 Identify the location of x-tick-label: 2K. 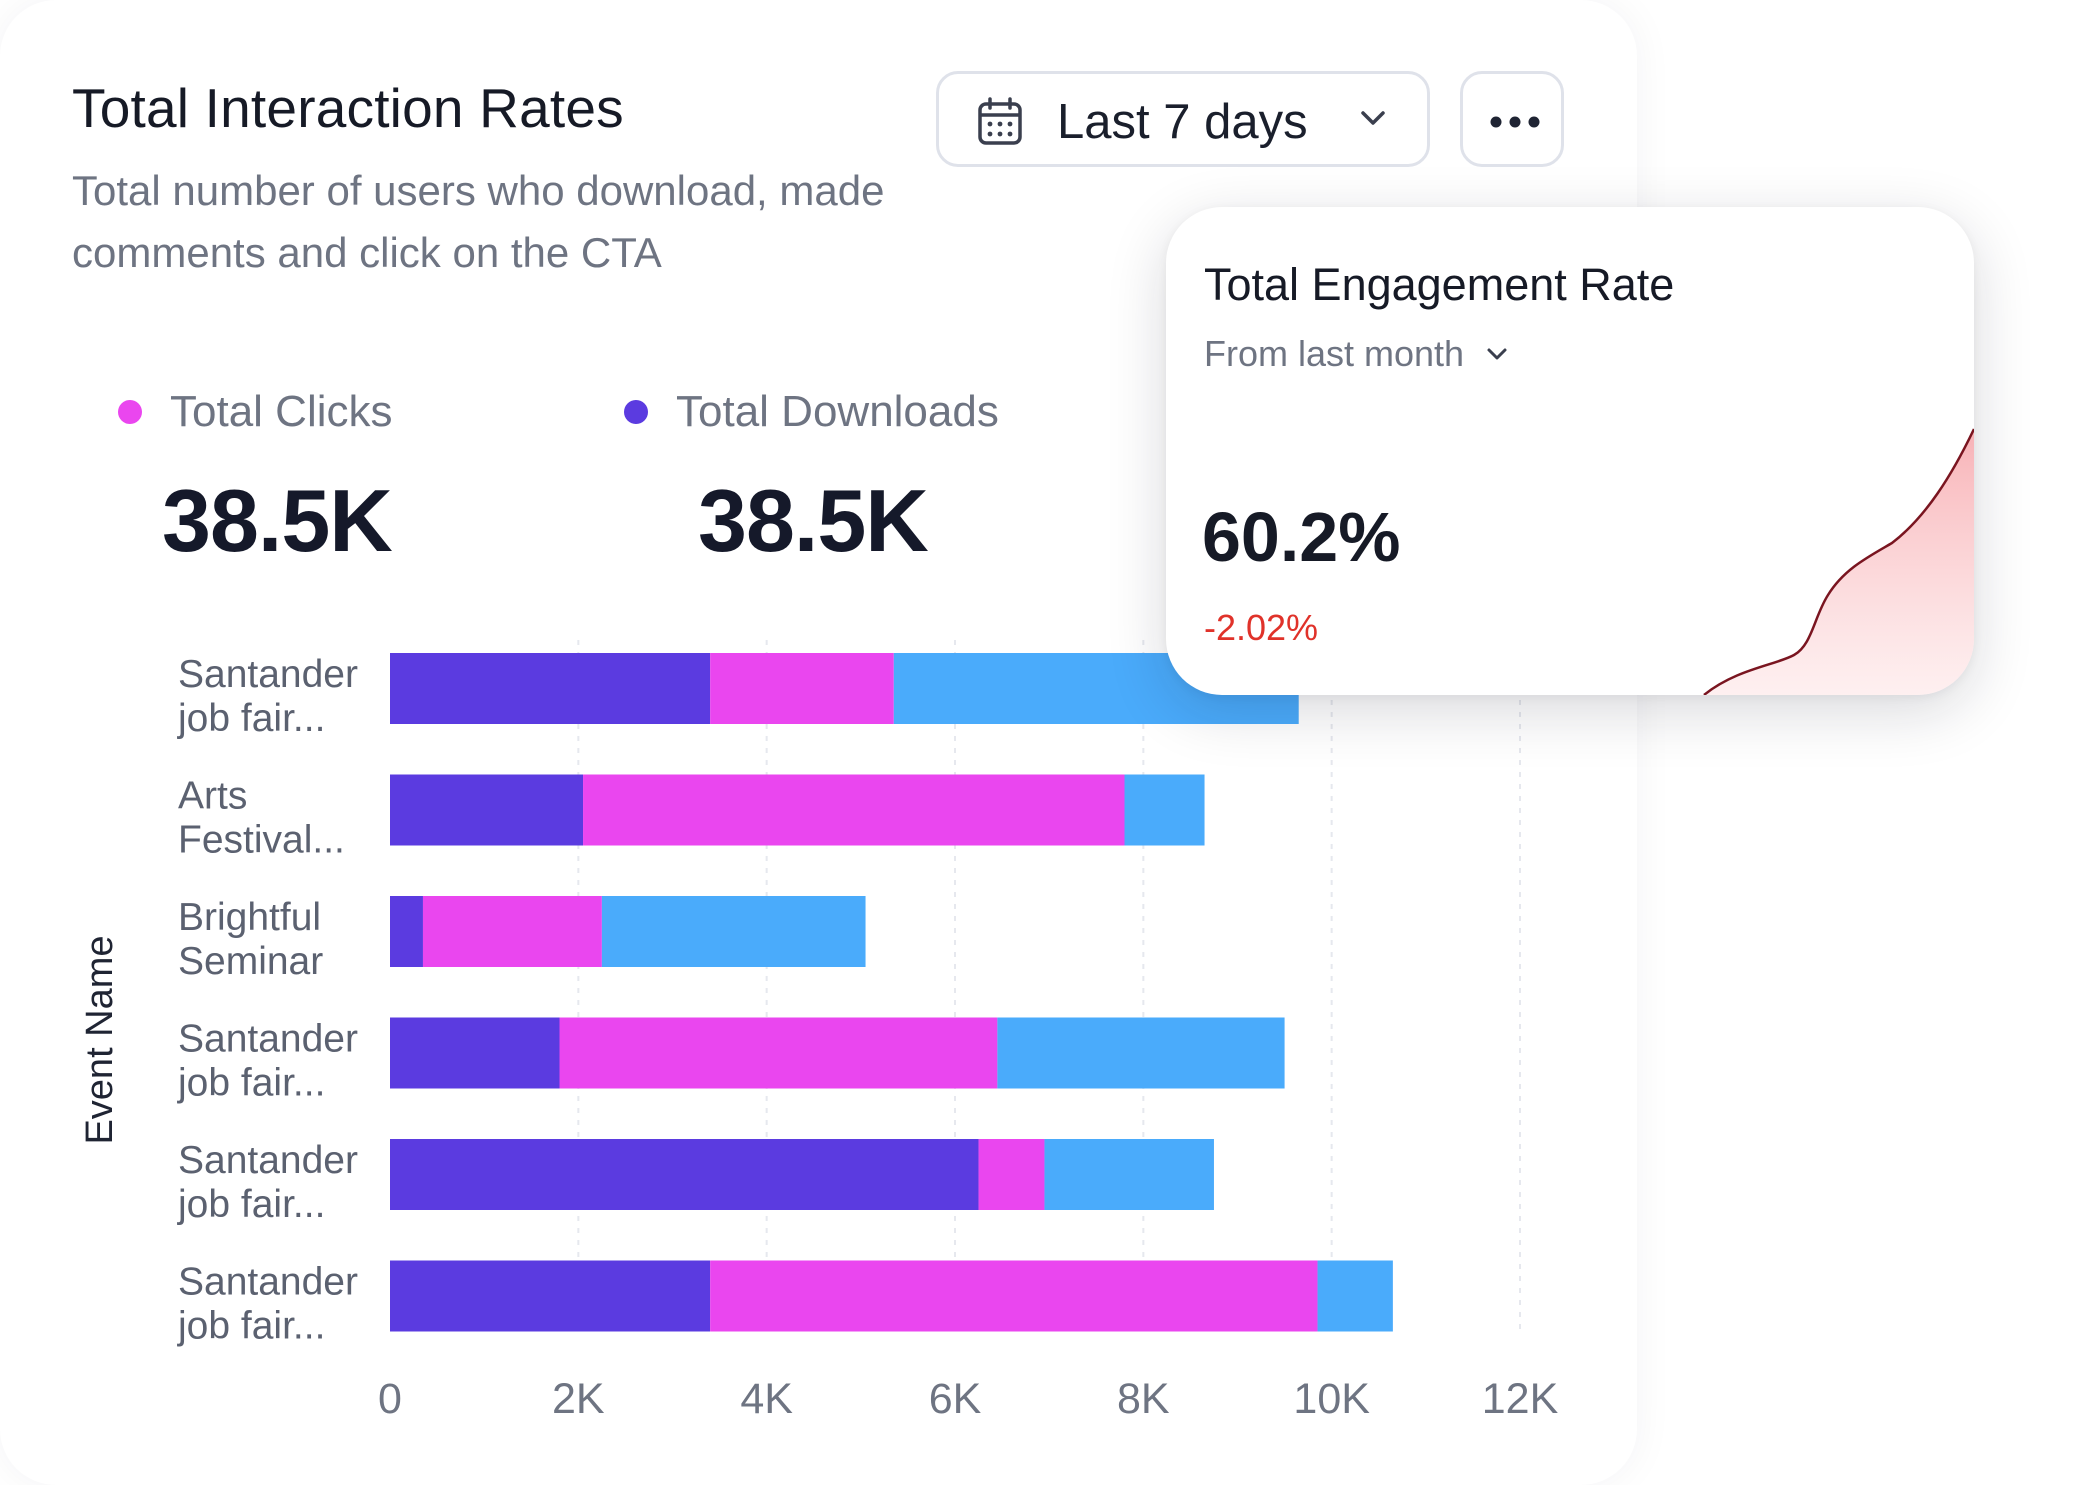
(578, 1399).